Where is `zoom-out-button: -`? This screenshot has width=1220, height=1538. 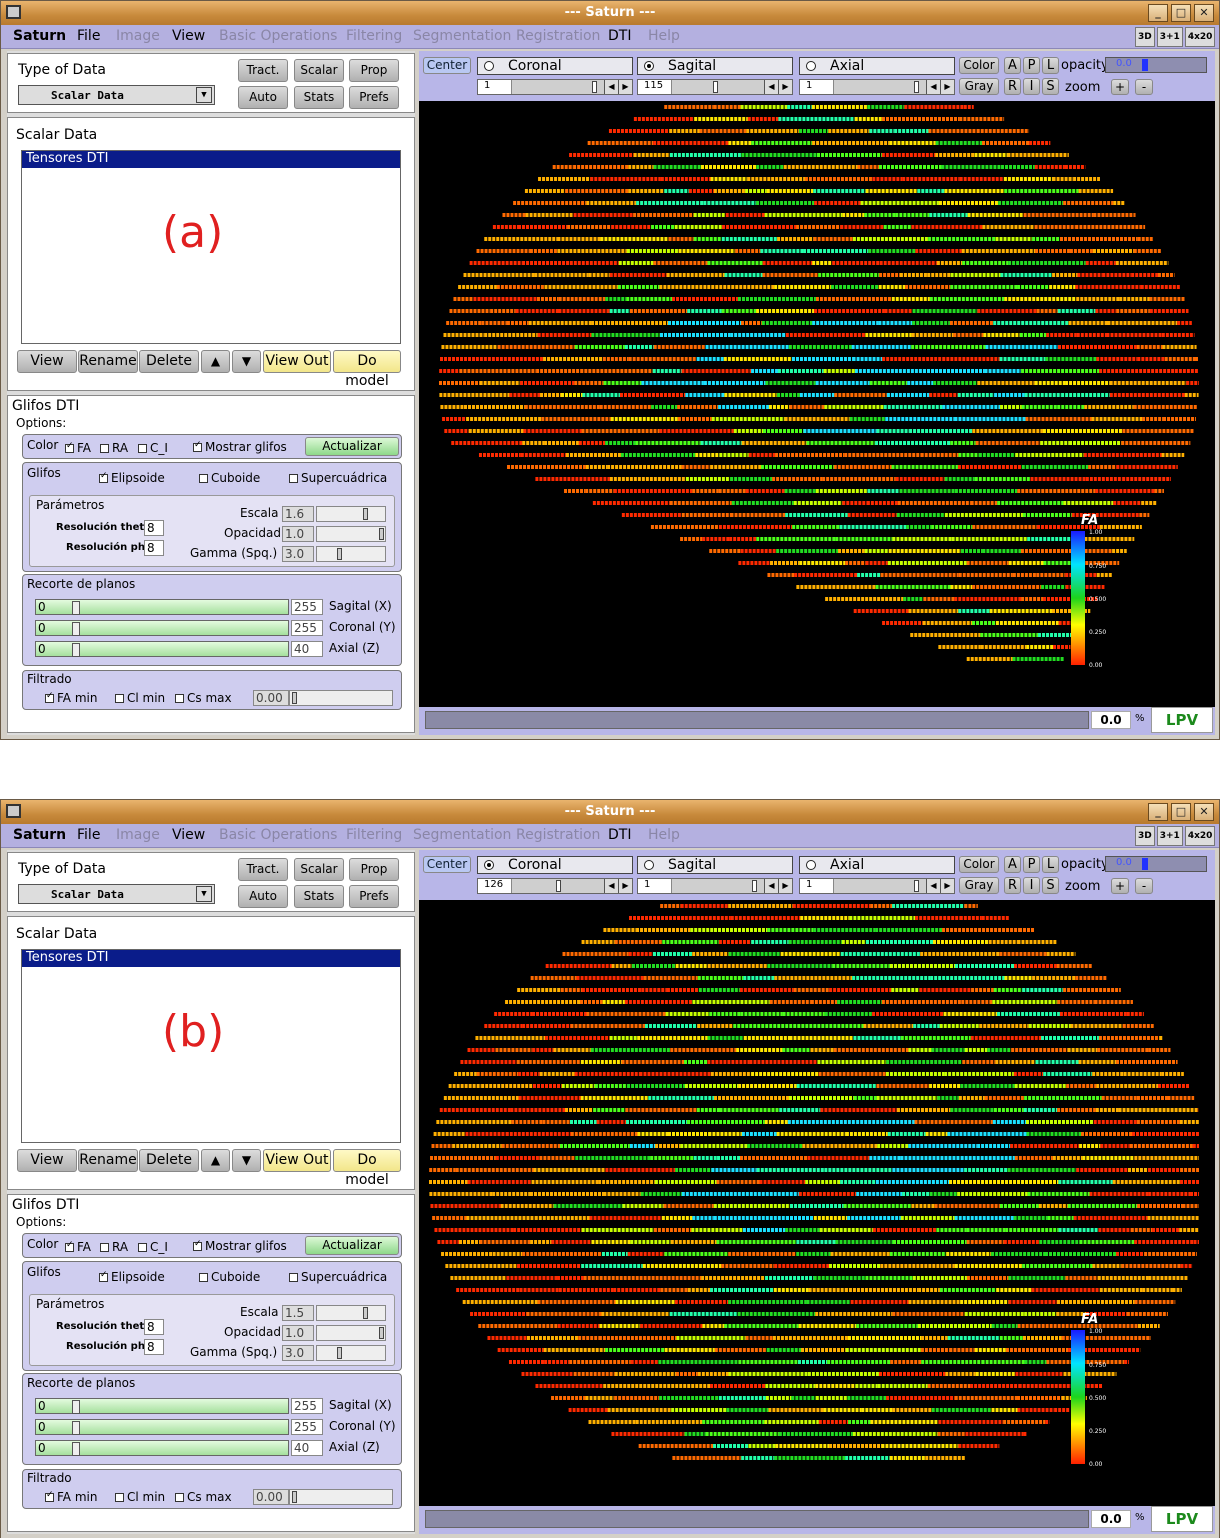 zoom-out-button: - is located at coordinates (1144, 886).